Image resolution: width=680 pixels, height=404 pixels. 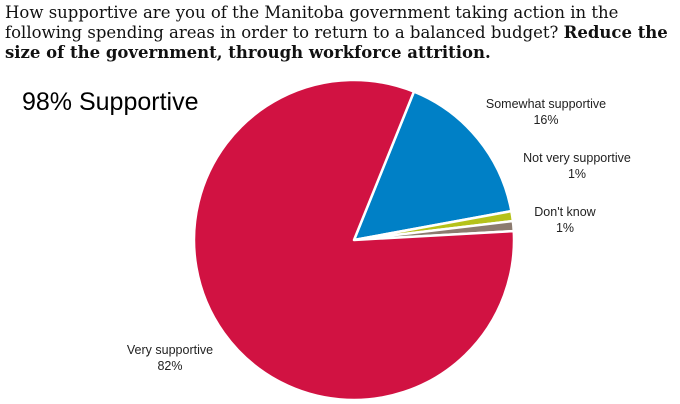 What do you see at coordinates (546, 104) in the screenshot?
I see `slice-label-somewhat-supportive: Somewhat supportive` at bounding box center [546, 104].